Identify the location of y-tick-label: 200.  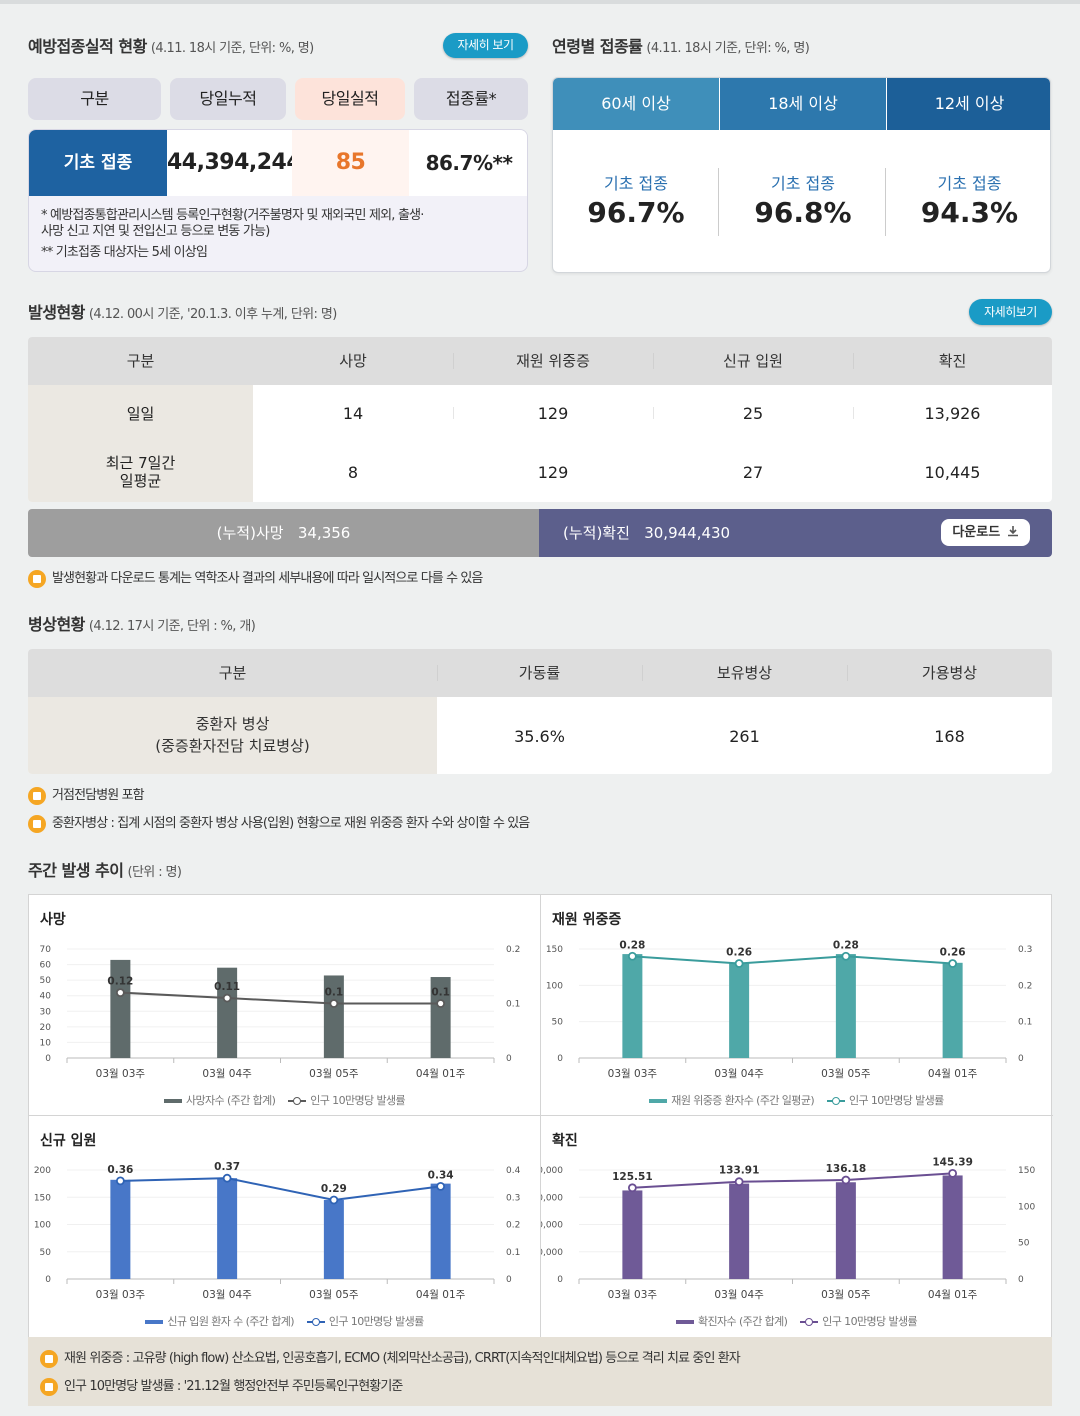
(42, 1171).